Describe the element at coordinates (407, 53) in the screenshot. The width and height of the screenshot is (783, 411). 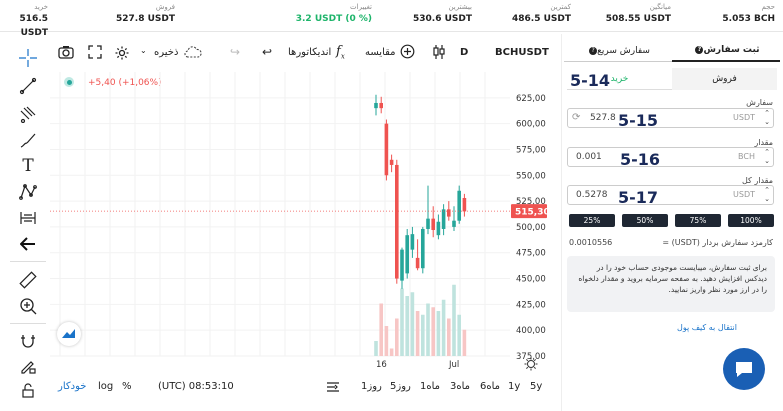
I see `add-circle-icon` at that location.